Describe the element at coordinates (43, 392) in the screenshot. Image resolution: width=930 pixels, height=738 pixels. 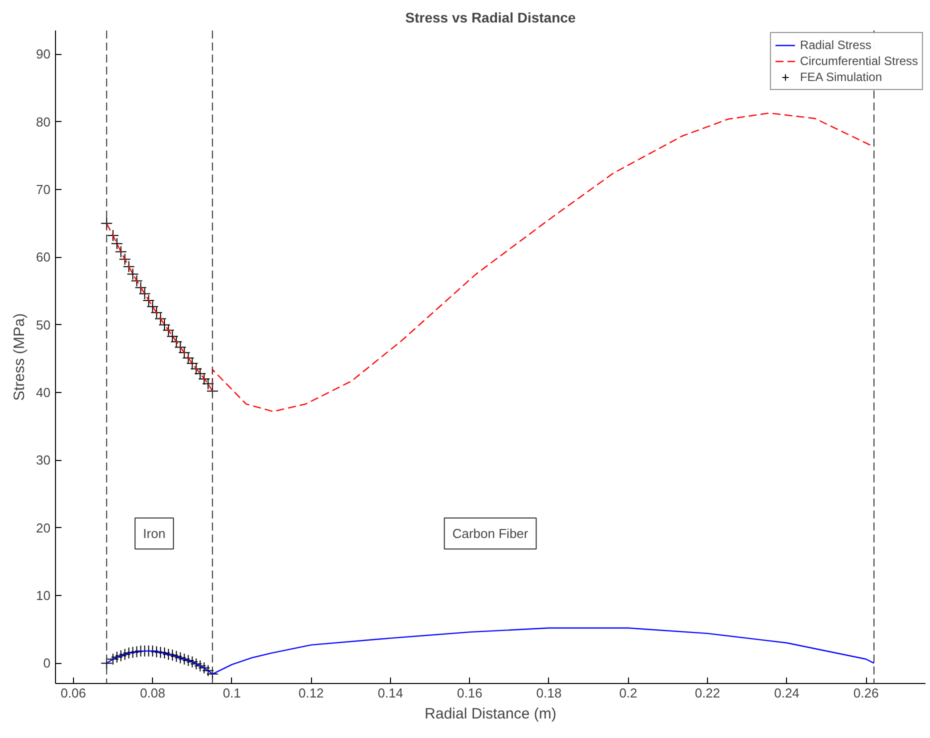
I see `y-tick-label: 40` at that location.